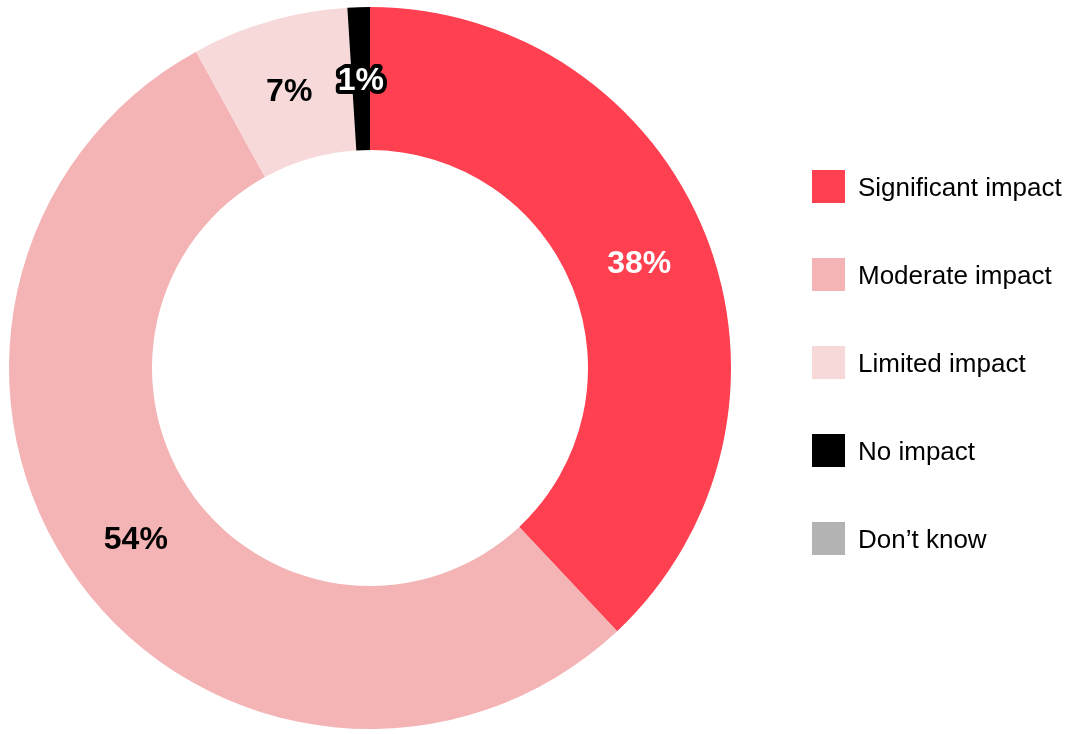  What do you see at coordinates (135, 538) in the screenshot?
I see `data-label: 54%` at bounding box center [135, 538].